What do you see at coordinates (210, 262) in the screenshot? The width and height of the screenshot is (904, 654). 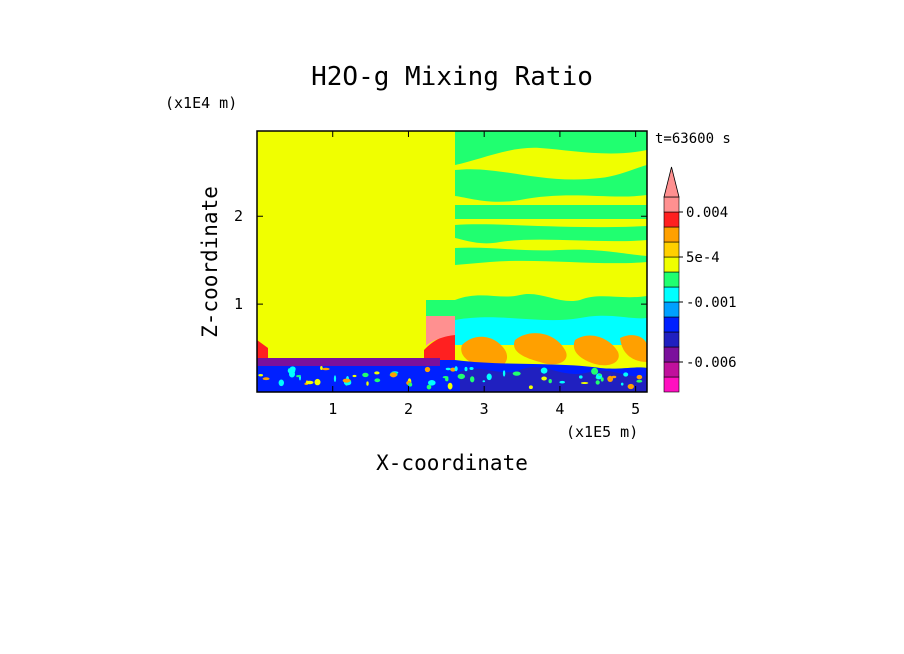 I see `y-axis-label: Z-coordinate` at bounding box center [210, 262].